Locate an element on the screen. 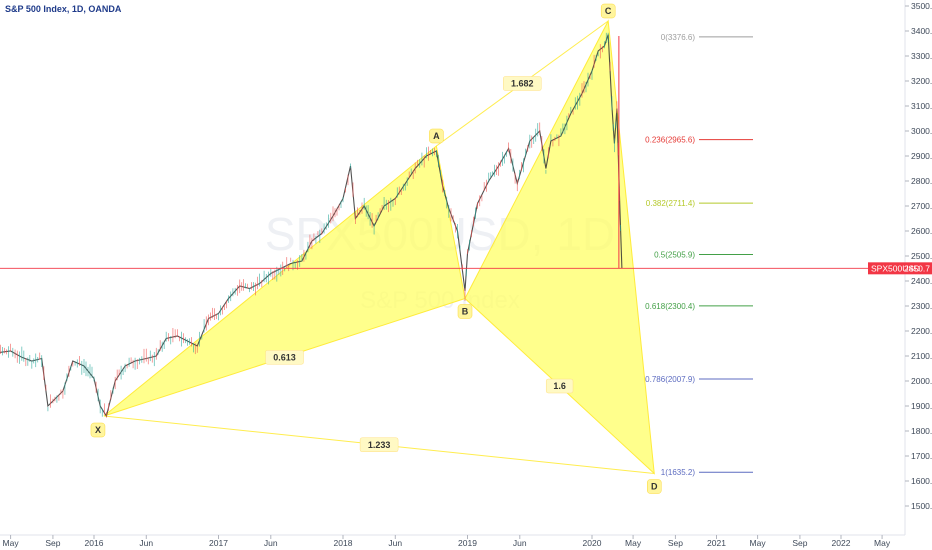 The height and width of the screenshot is (550, 932). fib-level-label: 0.382(2711.4) is located at coordinates (671, 203).